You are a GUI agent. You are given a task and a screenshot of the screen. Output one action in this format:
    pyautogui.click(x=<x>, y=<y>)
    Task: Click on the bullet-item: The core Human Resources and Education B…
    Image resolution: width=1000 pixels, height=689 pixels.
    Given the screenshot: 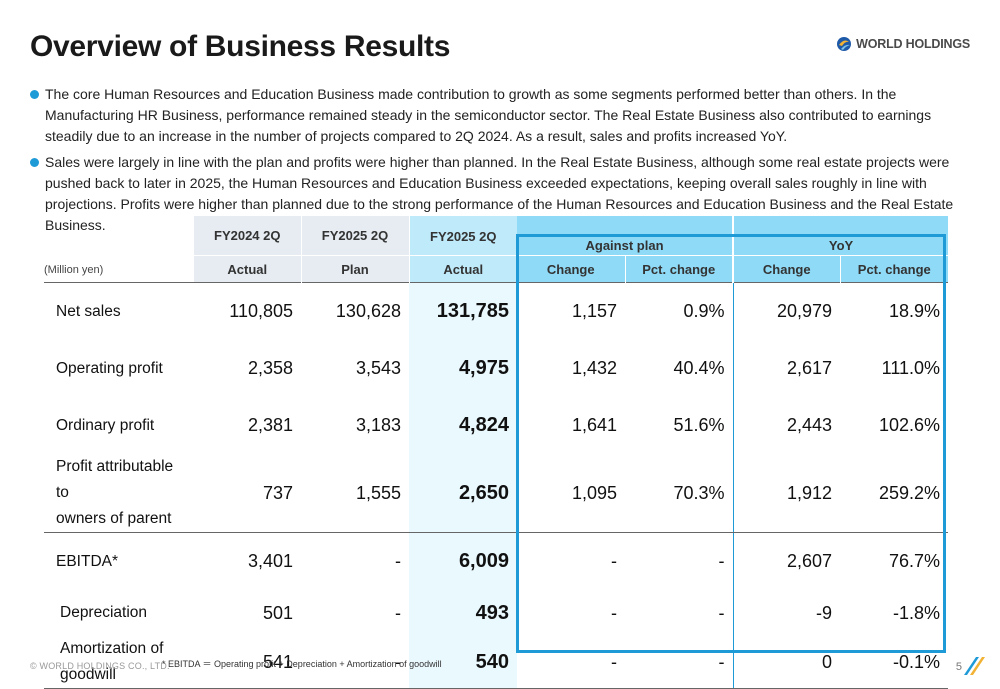 What is the action you would take?
    pyautogui.click(x=501, y=115)
    